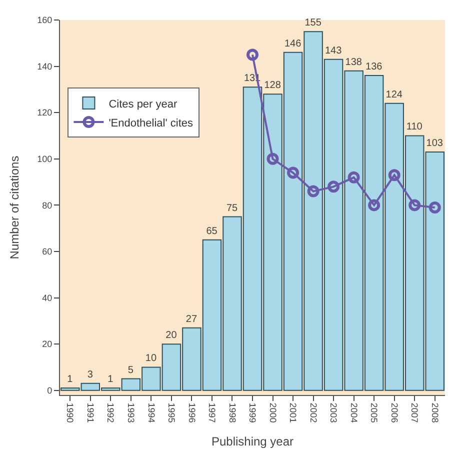 This screenshot has height=465, width=460. What do you see at coordinates (333, 412) in the screenshot?
I see `x-tick-label: 2003` at bounding box center [333, 412].